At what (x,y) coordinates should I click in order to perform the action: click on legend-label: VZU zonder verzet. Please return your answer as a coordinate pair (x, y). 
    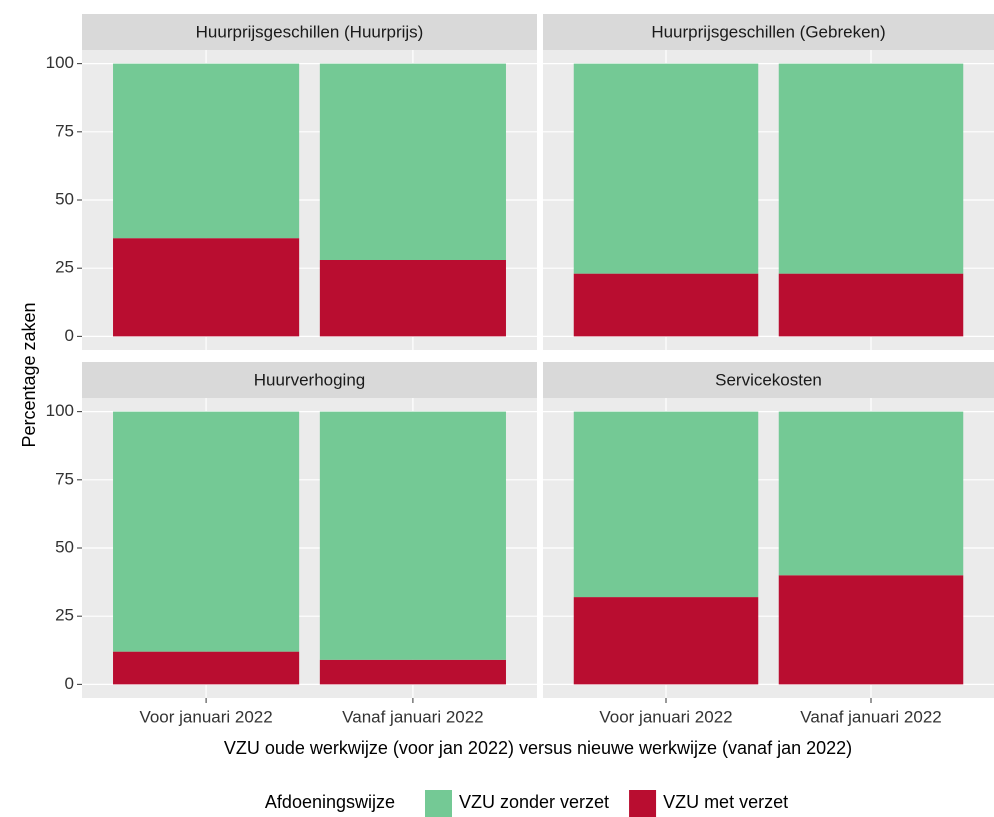
    Looking at the image, I should click on (534, 802).